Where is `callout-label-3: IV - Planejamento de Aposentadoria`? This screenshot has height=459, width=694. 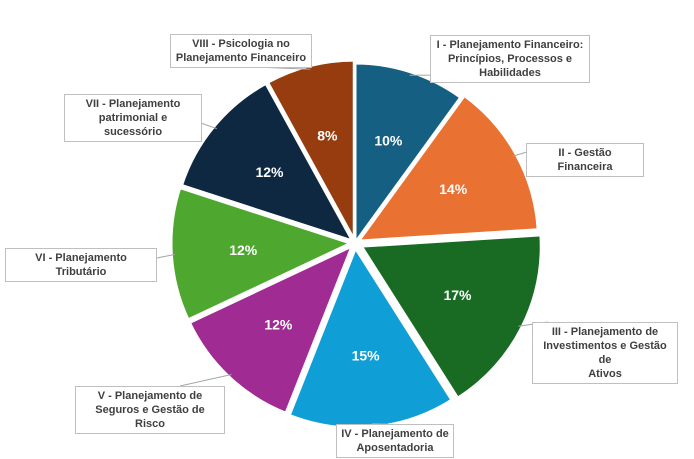
callout-label-3: IV - Planejamento de Aposentadoria is located at coordinates (395, 441).